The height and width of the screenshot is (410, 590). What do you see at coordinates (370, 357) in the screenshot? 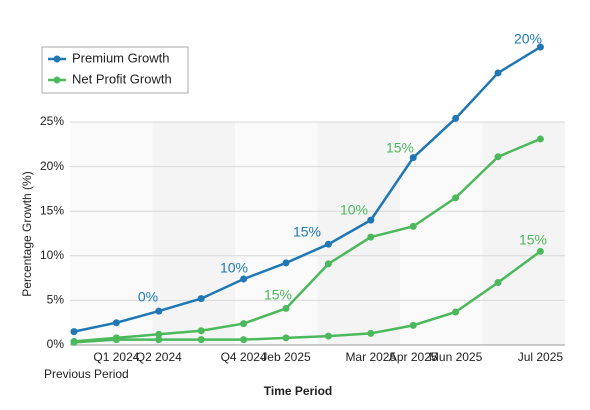
I see `x-tick-label: Mar 2025` at bounding box center [370, 357].